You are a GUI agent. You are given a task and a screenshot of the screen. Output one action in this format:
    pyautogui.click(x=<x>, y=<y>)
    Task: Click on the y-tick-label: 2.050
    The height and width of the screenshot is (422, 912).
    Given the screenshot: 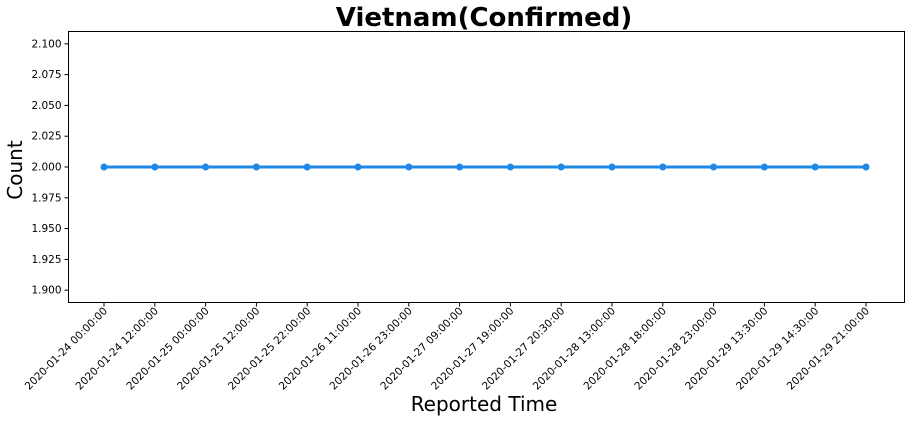 What is the action you would take?
    pyautogui.click(x=46, y=106)
    